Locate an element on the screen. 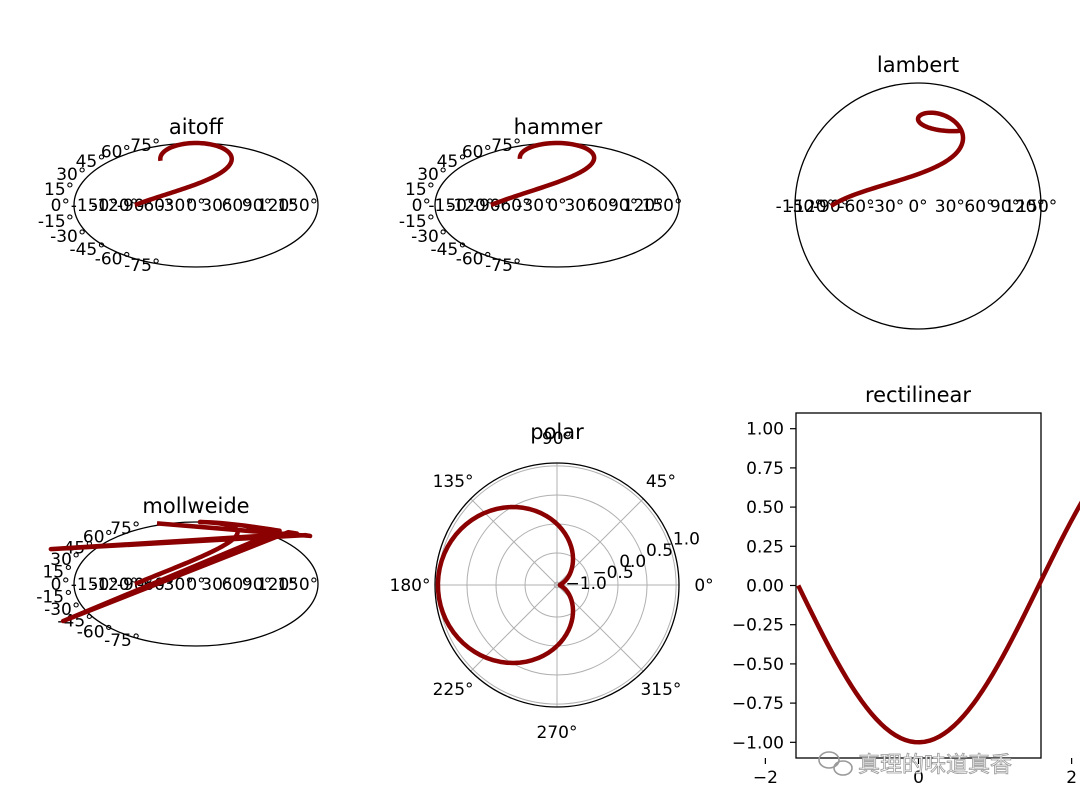  y-tick-label: −0.25 is located at coordinates (758, 626).